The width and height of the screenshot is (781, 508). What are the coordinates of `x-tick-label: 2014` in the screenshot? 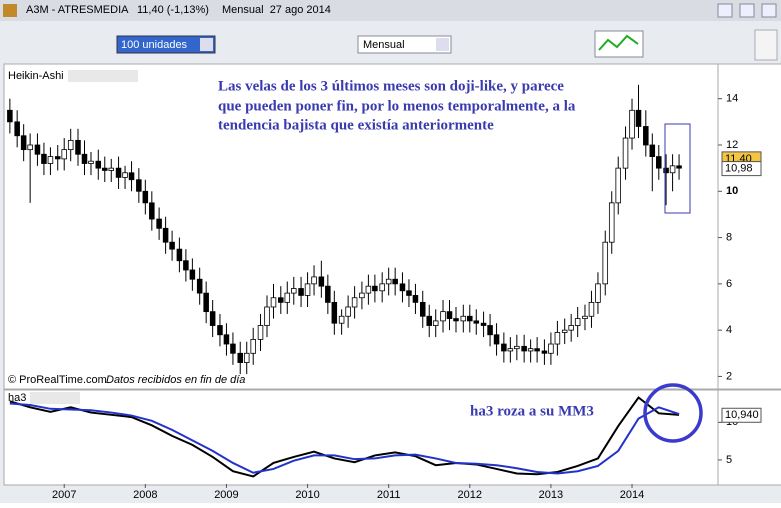 It's located at (632, 495).